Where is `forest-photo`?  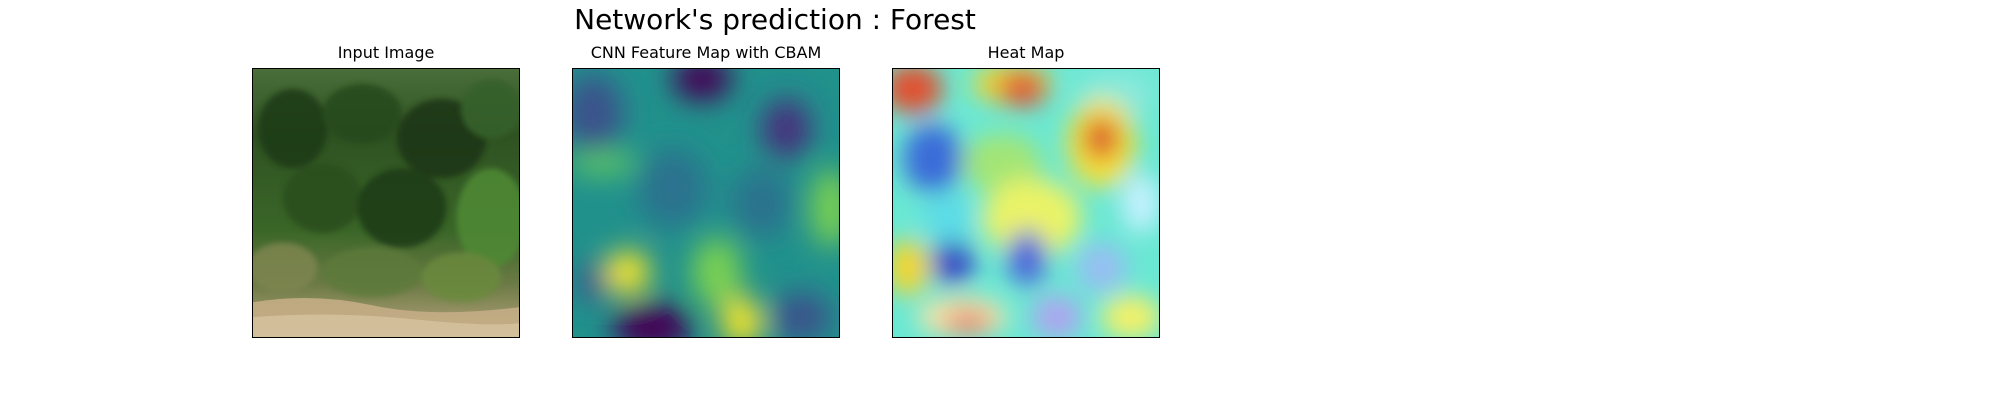 forest-photo is located at coordinates (386, 203).